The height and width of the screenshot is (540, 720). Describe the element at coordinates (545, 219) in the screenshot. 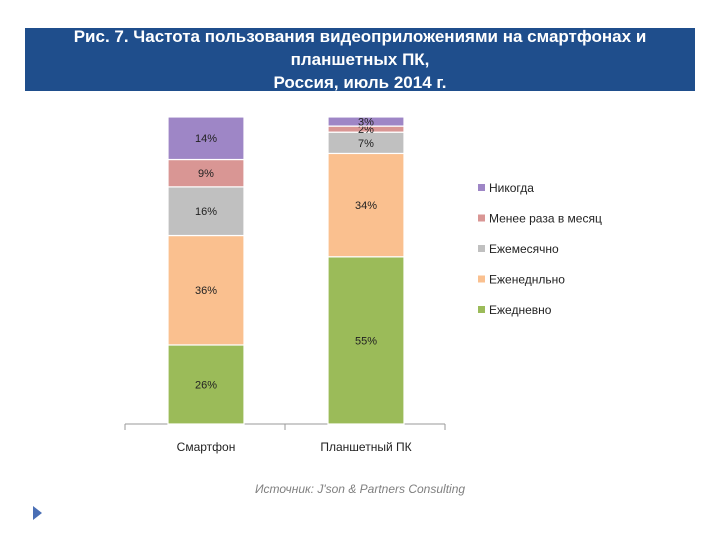

I see `legend-label-1: Менее раза в месяц` at that location.